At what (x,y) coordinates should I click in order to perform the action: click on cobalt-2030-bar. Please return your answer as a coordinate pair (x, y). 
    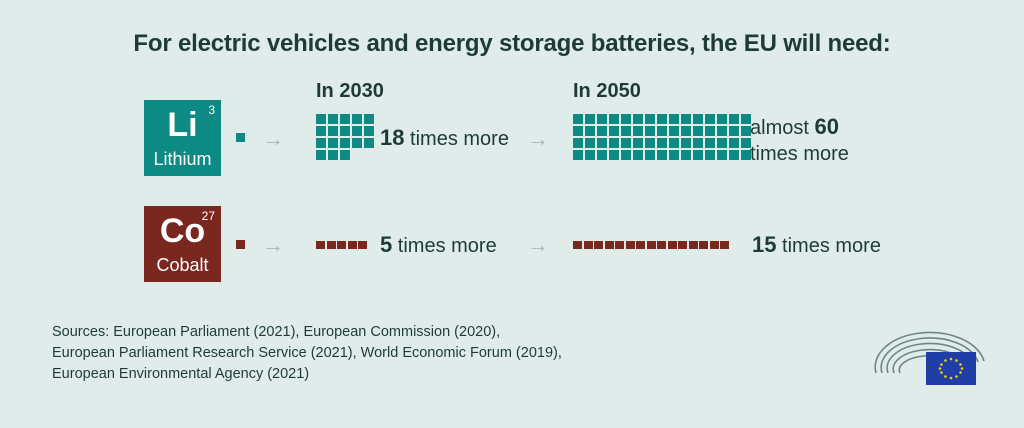
    Looking at the image, I should click on (346, 245).